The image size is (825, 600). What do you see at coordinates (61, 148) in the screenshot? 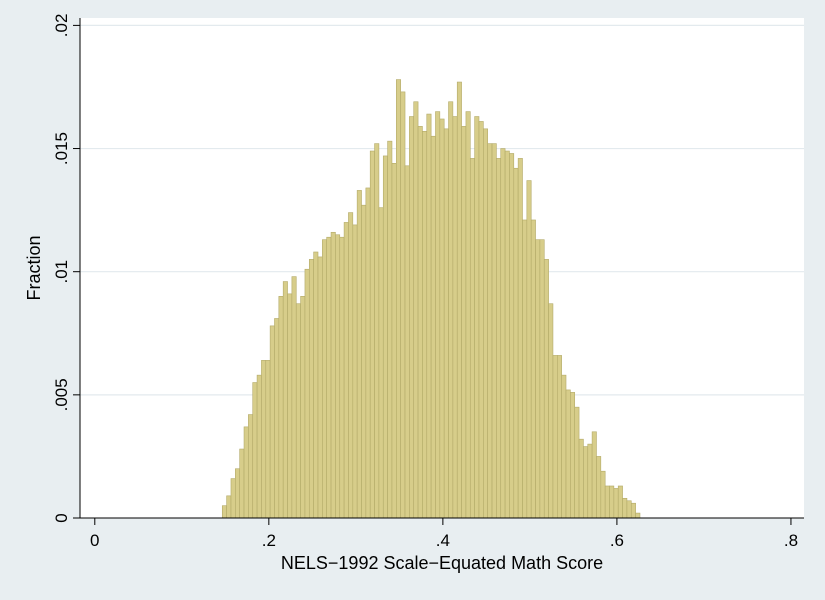
I see `y-tick-label: .015` at bounding box center [61, 148].